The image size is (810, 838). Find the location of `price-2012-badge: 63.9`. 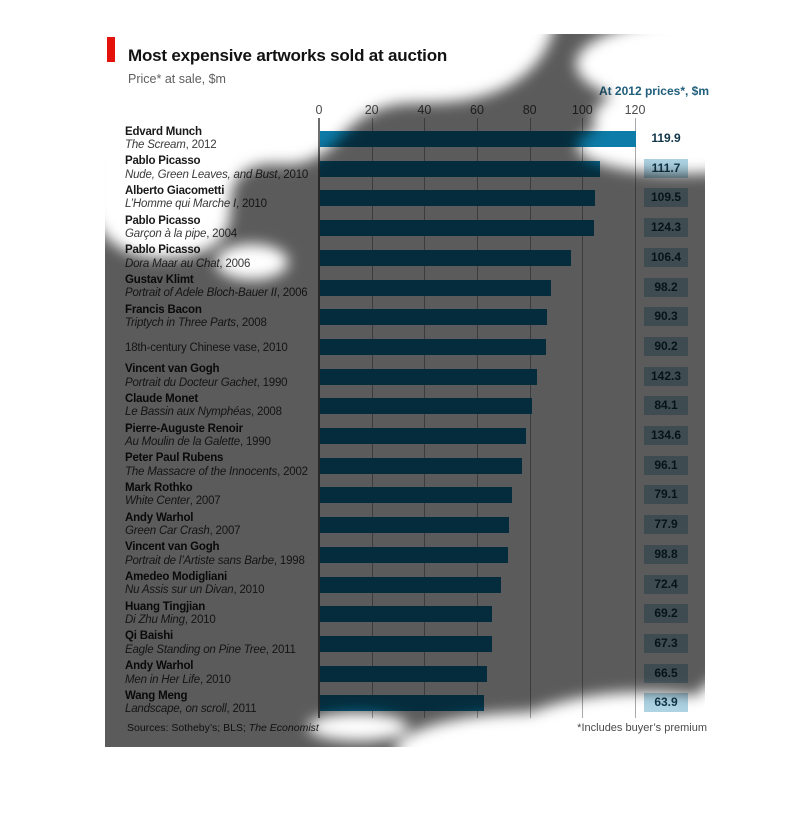

price-2012-badge: 63.9 is located at coordinates (666, 703).